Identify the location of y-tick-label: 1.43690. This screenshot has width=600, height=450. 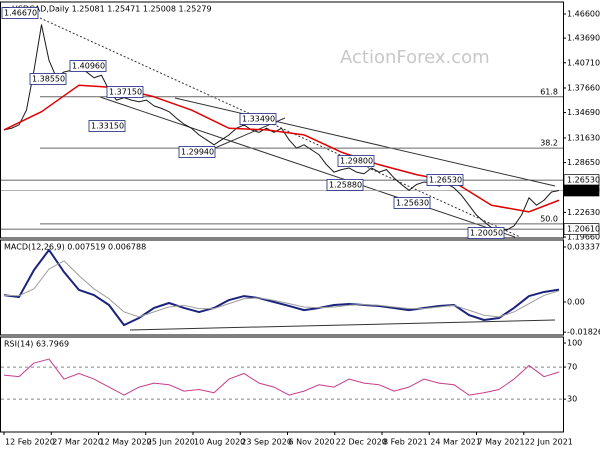
(583, 38).